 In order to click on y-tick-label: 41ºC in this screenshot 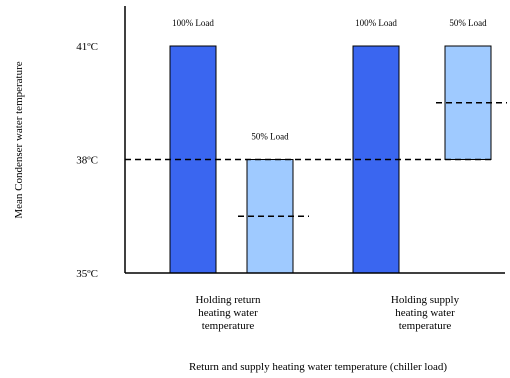, I will do `click(87, 47)`.